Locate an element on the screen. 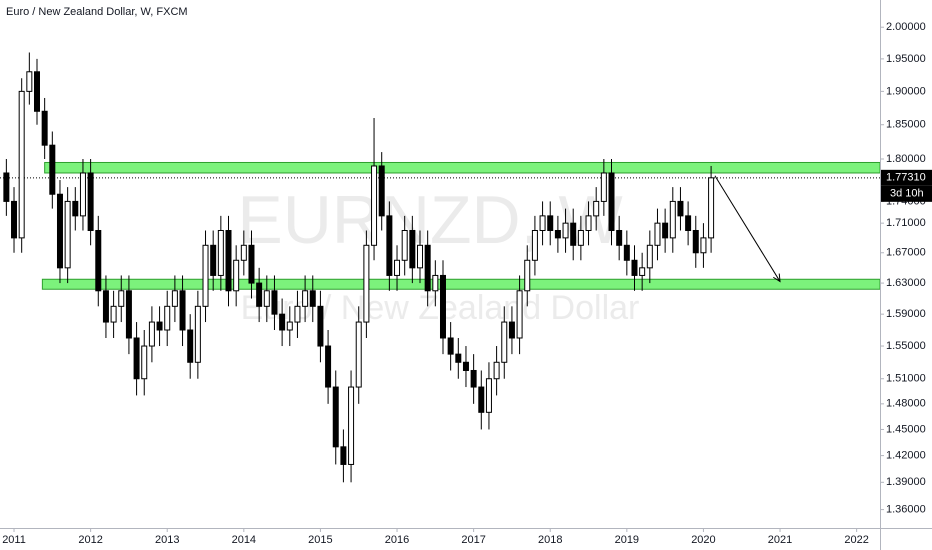 This screenshot has width=932, height=550. y-tick-label: 1.67000 is located at coordinates (906, 253).